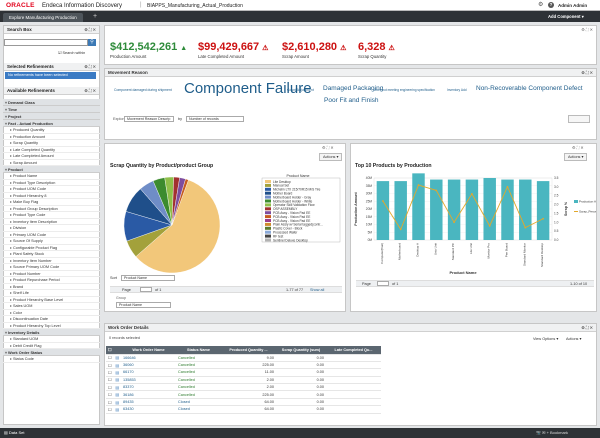 Image resolution: width=600 pixels, height=438 pixels. Describe the element at coordinates (51, 346) in the screenshot. I see `refinement-item: ▸ Debit Credit Flag` at that location.